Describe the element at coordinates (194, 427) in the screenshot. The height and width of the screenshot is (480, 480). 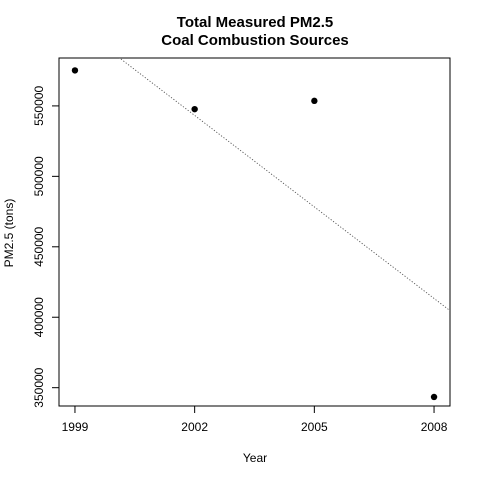
I see `x-tick-label: 2002` at that location.